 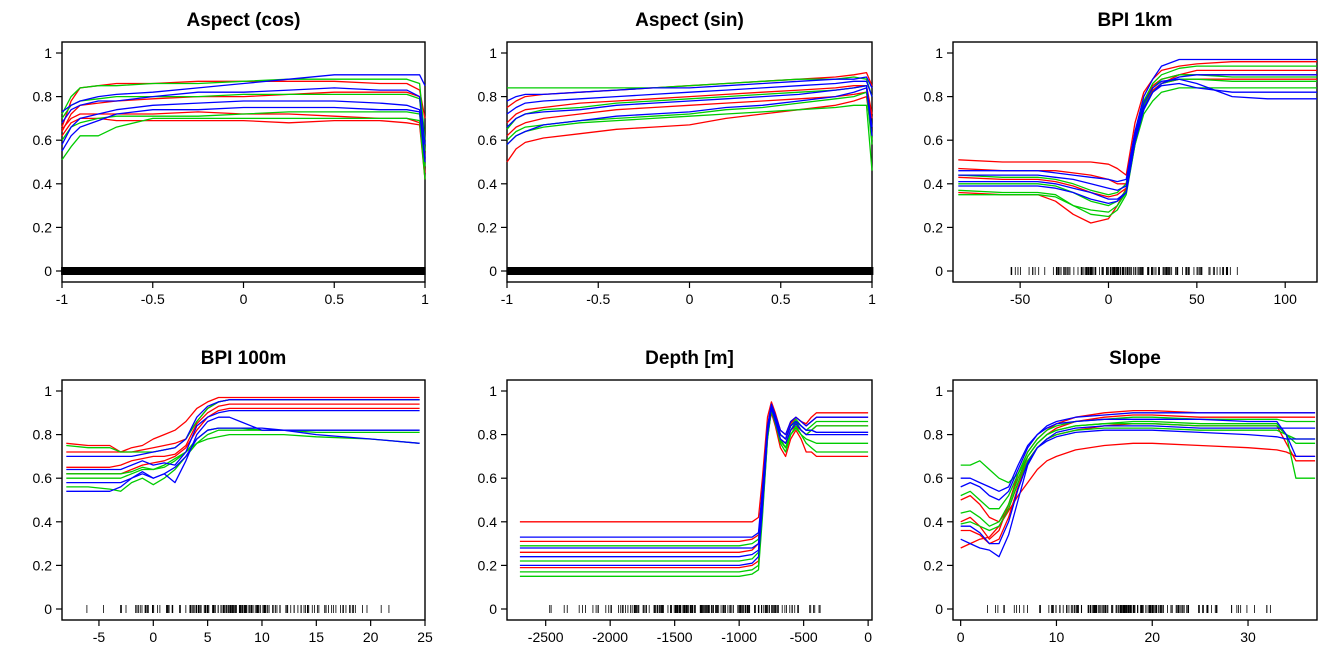 I want to click on panel-1: Aspect (sin) 0 0.2 0.4 0.6 0.8 1 -1 -0.5 0 0.5 1, so click(x=677, y=158).